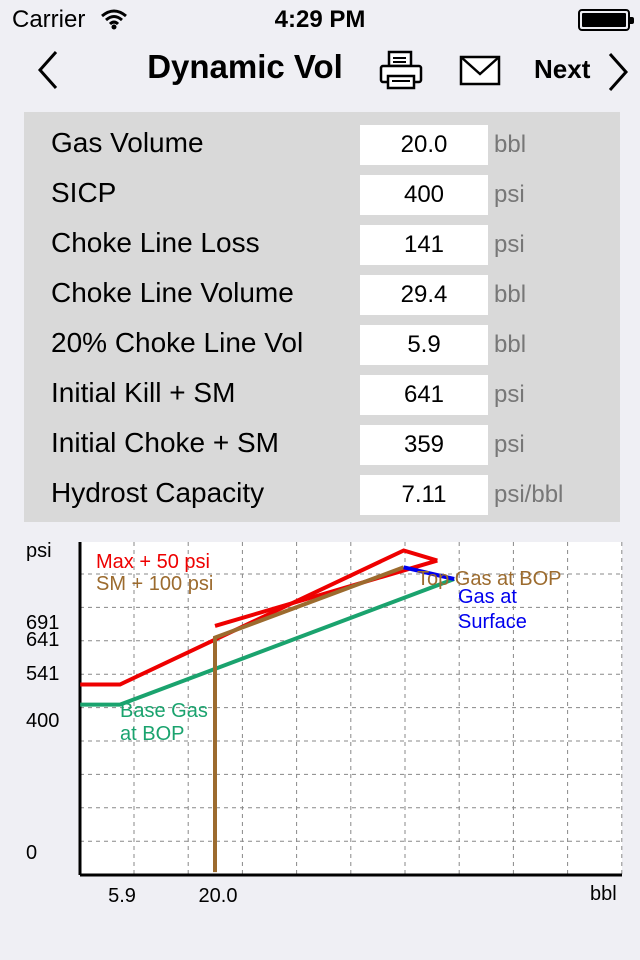  I want to click on row-gas-volume: Gas Volume bbl, so click(322, 143).